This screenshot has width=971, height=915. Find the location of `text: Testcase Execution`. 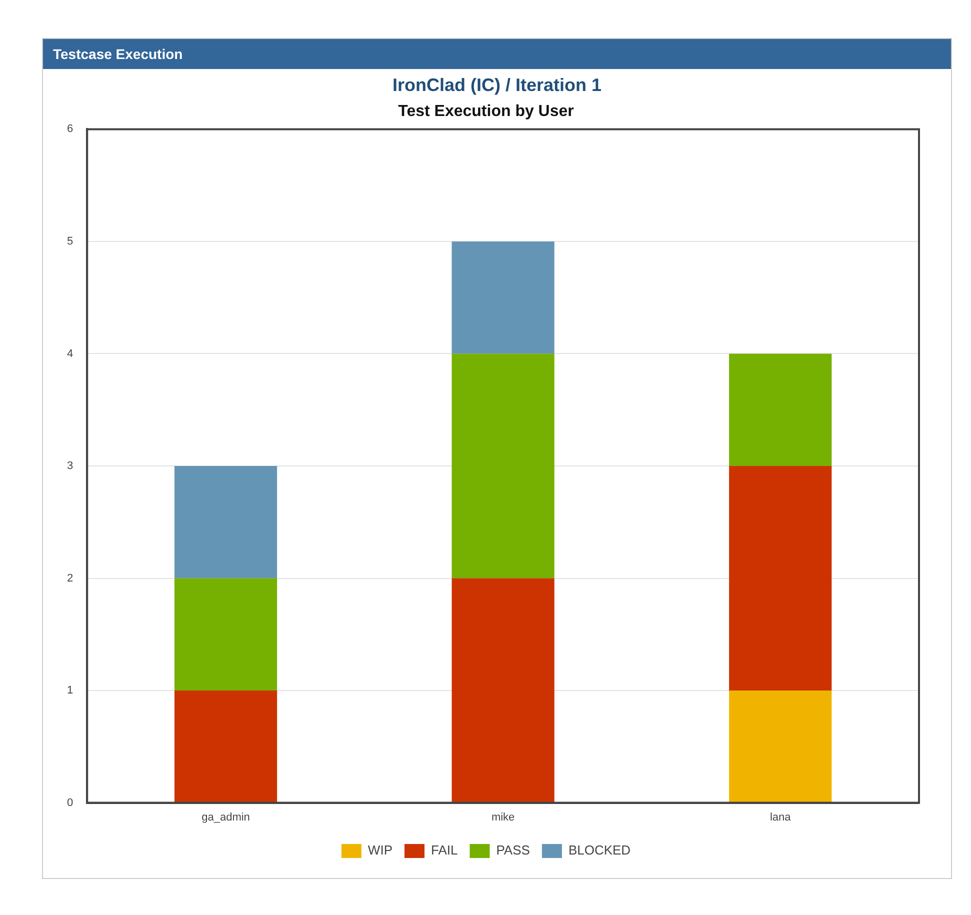

text: Testcase Execution is located at coordinates (497, 54).